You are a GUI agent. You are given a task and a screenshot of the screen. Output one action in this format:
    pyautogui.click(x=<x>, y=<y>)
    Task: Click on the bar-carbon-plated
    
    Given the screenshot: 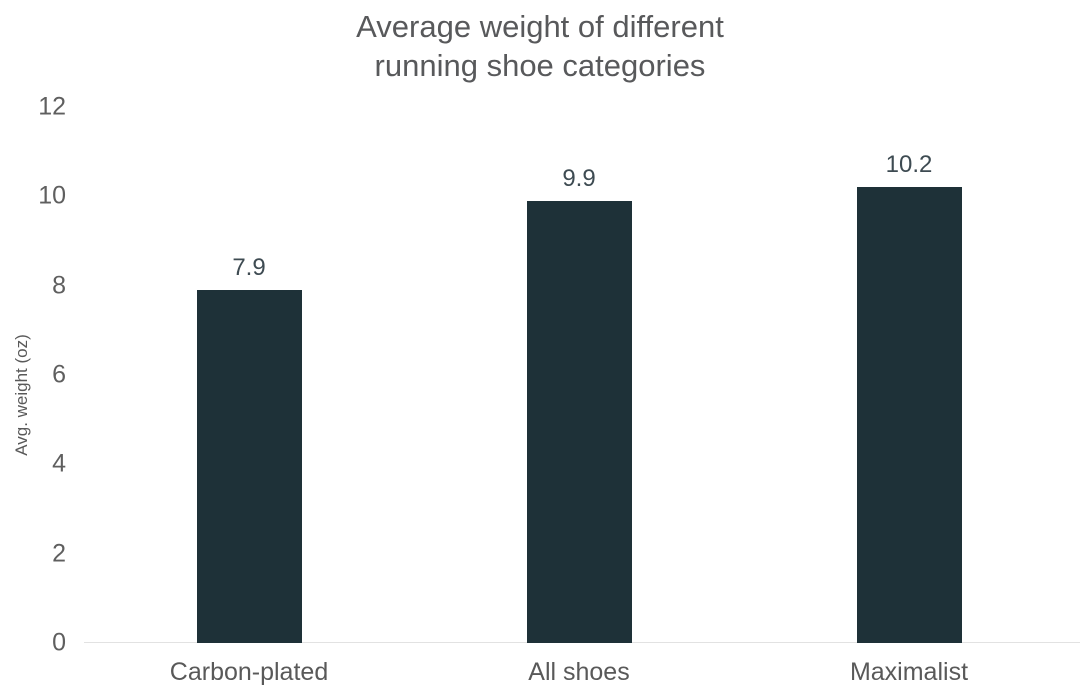 What is the action you would take?
    pyautogui.click(x=249, y=466)
    